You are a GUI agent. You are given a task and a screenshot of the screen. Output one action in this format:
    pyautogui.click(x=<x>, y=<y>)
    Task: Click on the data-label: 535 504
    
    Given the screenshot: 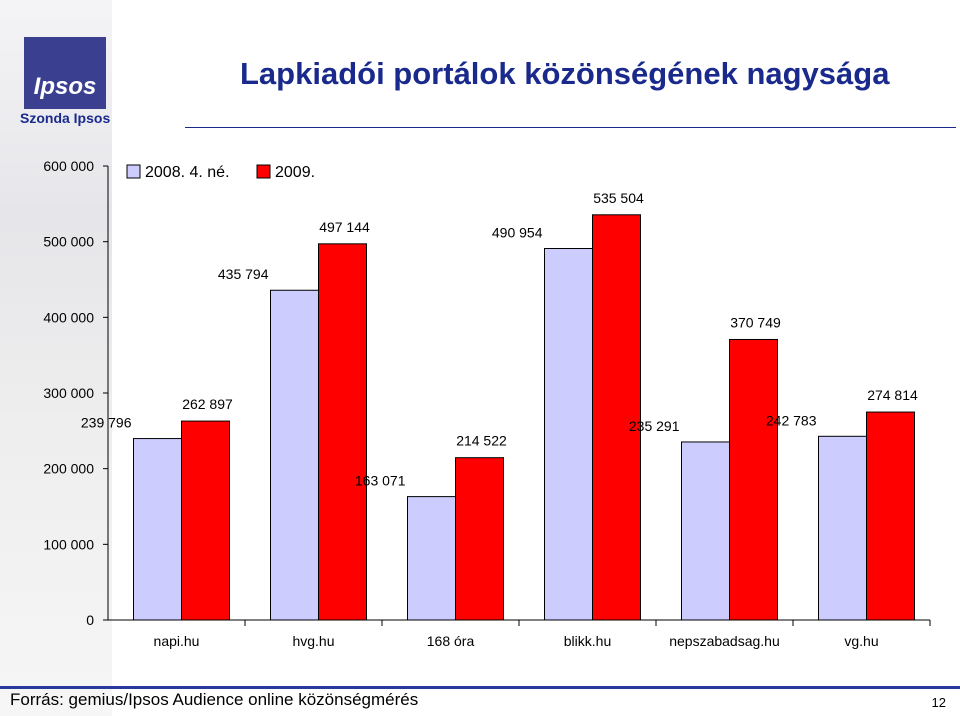 What is the action you would take?
    pyautogui.click(x=618, y=198)
    